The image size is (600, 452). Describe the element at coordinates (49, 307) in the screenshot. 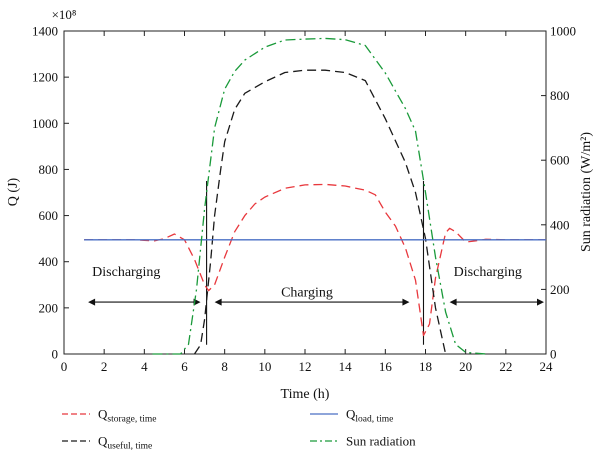

I see `y-tick-label: 200` at that location.